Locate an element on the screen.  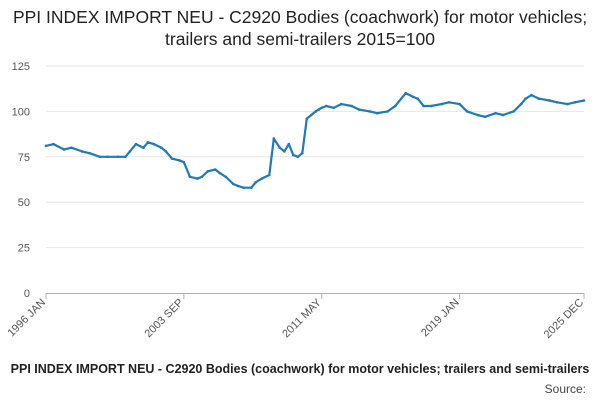
y-tick-label: 125 is located at coordinates (21, 67).